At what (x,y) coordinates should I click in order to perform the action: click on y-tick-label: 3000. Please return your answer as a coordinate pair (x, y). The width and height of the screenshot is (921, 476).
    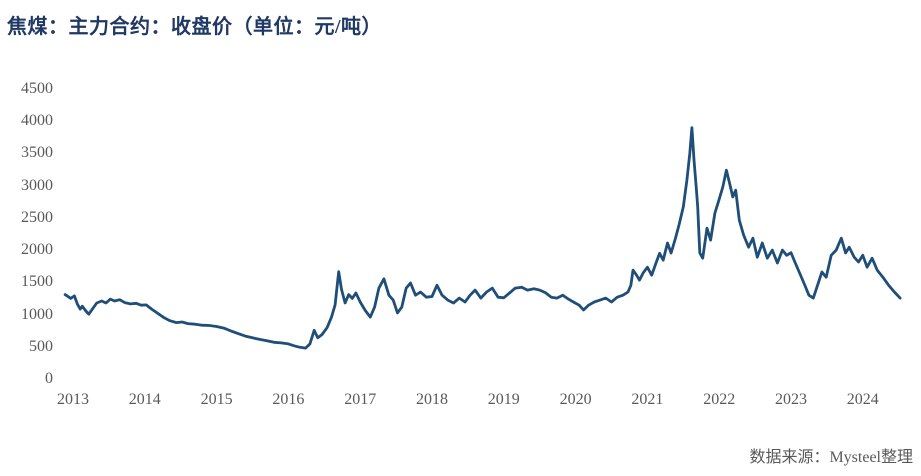
    Looking at the image, I should click on (37, 185).